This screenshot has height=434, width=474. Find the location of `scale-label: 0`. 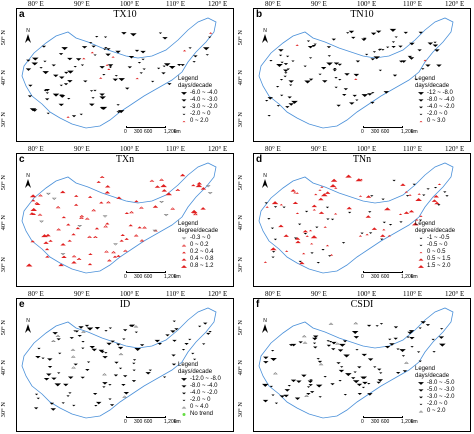

scale-label: 0 is located at coordinates (125, 277).